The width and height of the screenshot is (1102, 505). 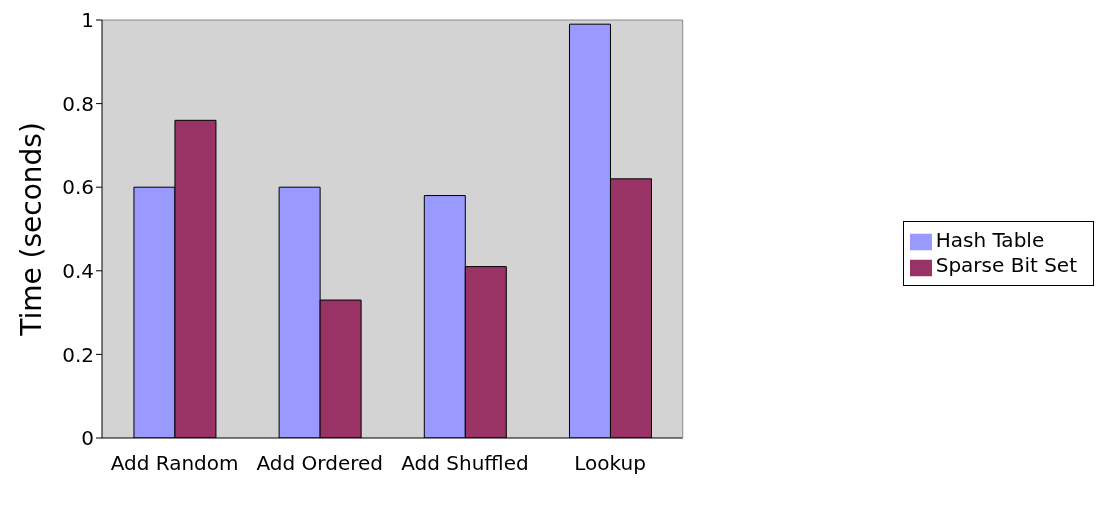 I want to click on y-tick-label: 0.8, so click(x=78, y=103).